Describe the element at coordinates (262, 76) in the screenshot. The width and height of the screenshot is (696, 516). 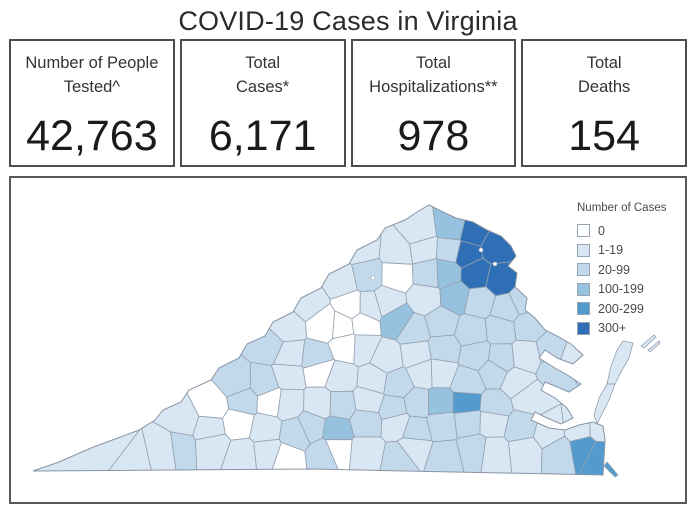
I see `kpi-label: Total Cases*` at that location.